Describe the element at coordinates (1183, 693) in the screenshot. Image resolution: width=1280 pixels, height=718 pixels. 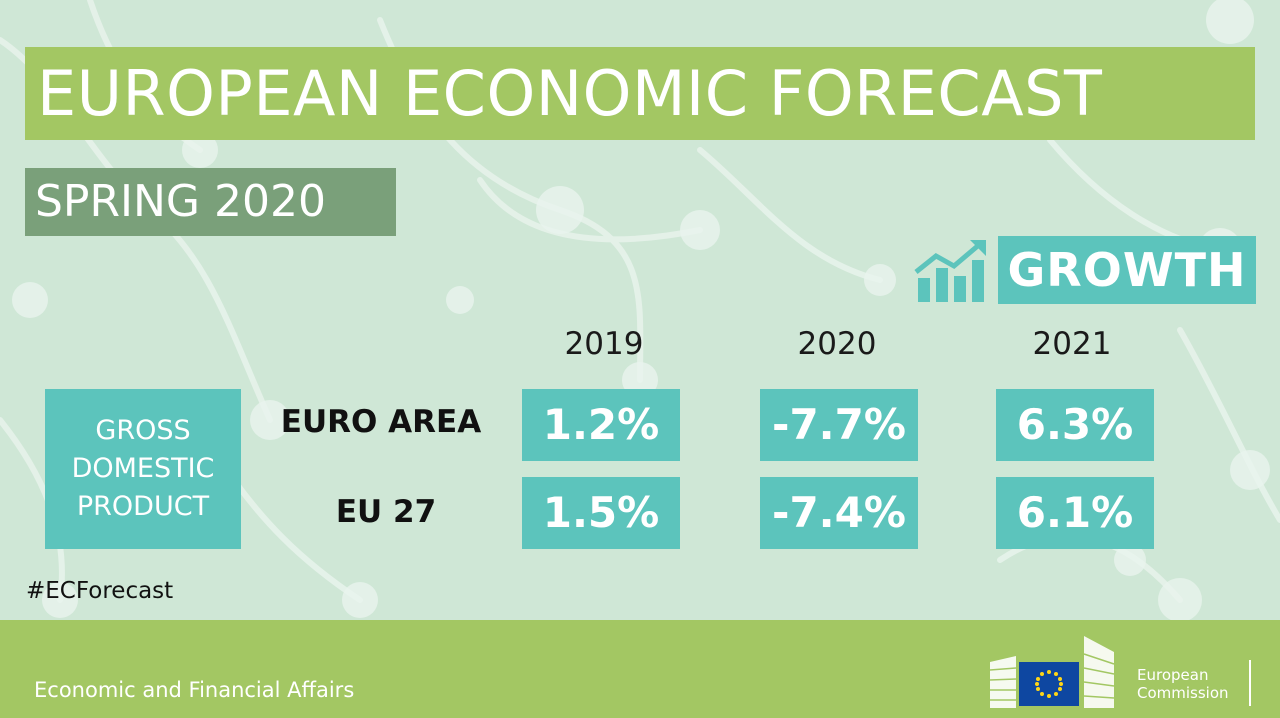
I see `ec-logo-line: Commission` at that location.